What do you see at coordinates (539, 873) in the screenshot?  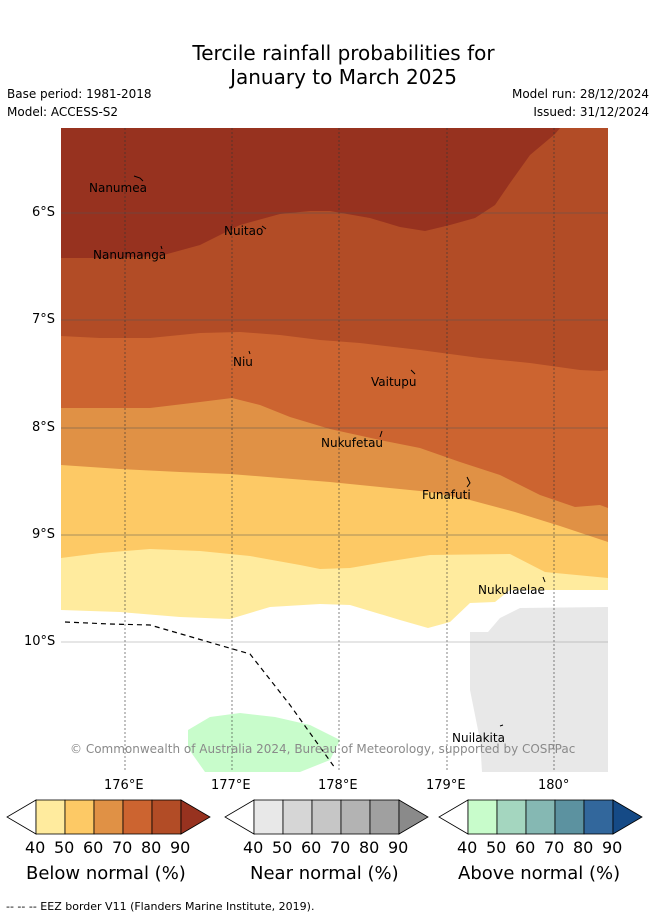 I see `above-normal-label: Above normal (%)` at bounding box center [539, 873].